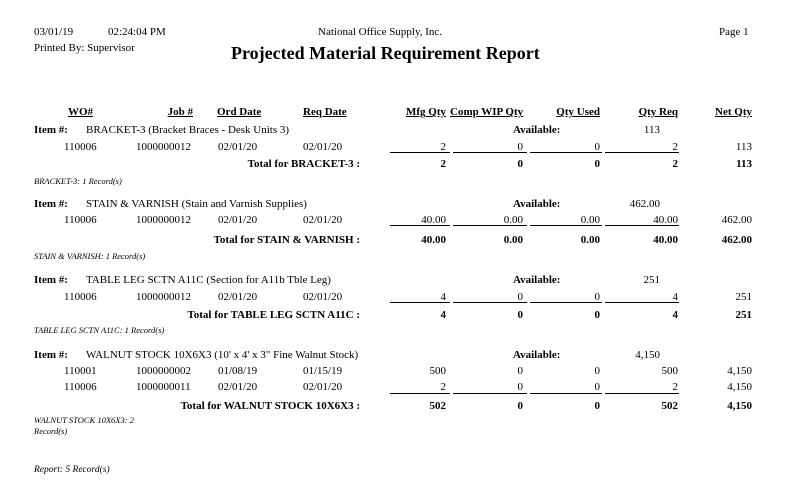  Describe the element at coordinates (744, 315) in the screenshot. I see `total-net-qty: 251` at that location.